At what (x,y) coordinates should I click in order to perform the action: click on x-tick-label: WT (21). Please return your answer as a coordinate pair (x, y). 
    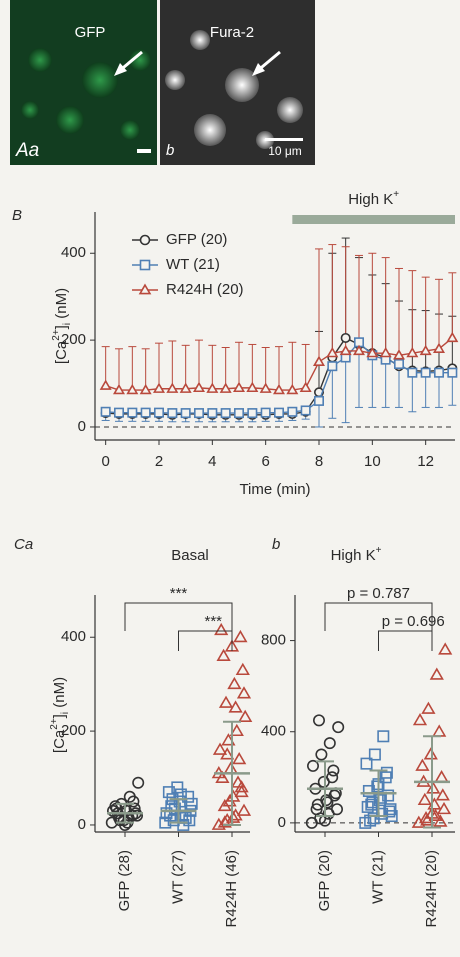
    Looking at the image, I should click on (377, 877).